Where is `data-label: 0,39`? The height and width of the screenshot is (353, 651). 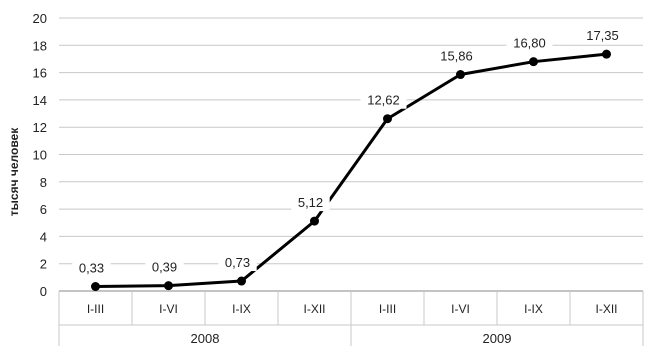
data-label: 0,39 is located at coordinates (164, 267).